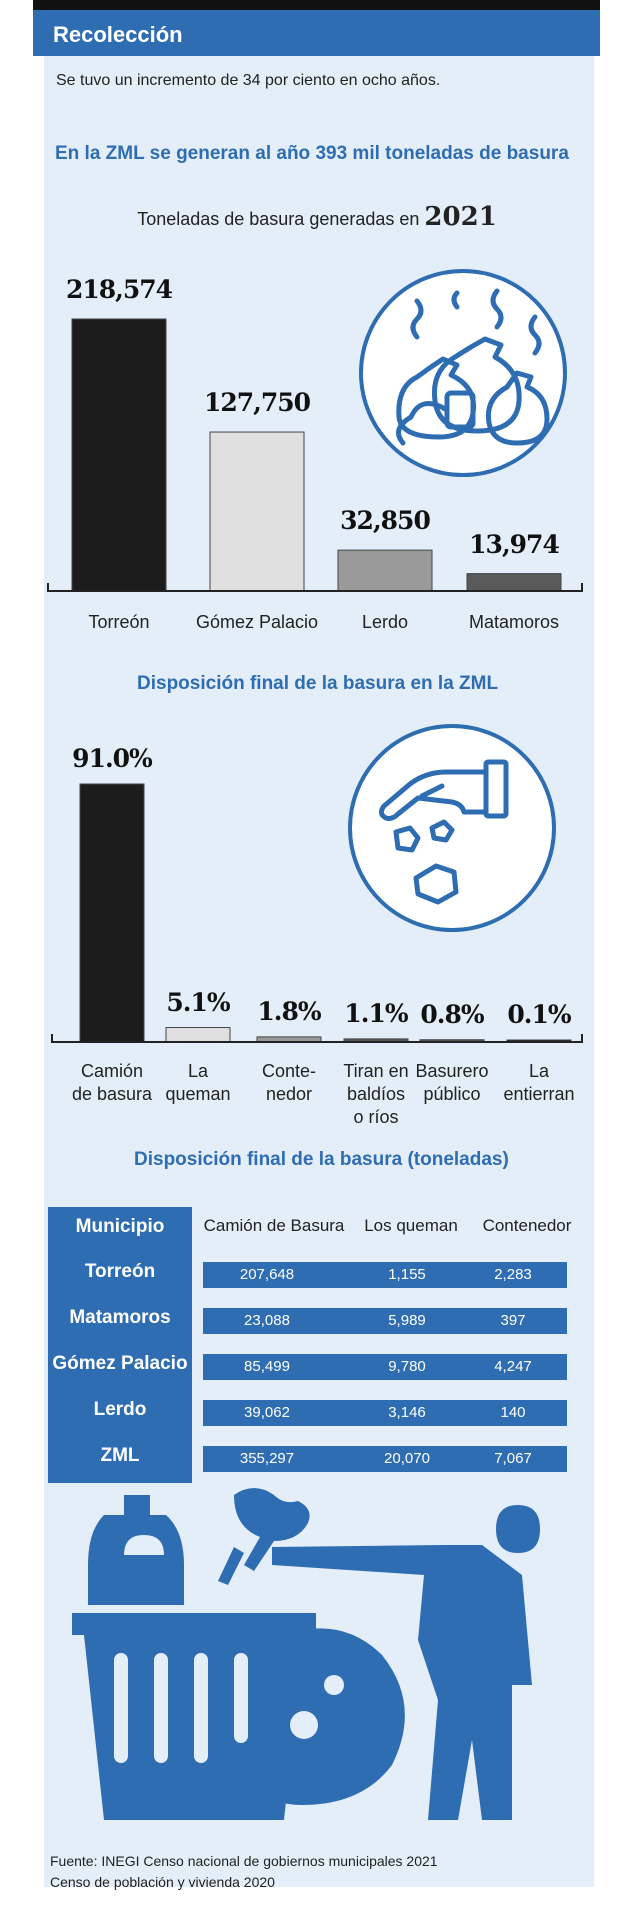  Describe the element at coordinates (539, 1014) in the screenshot. I see `value-label: 0.1%` at that location.